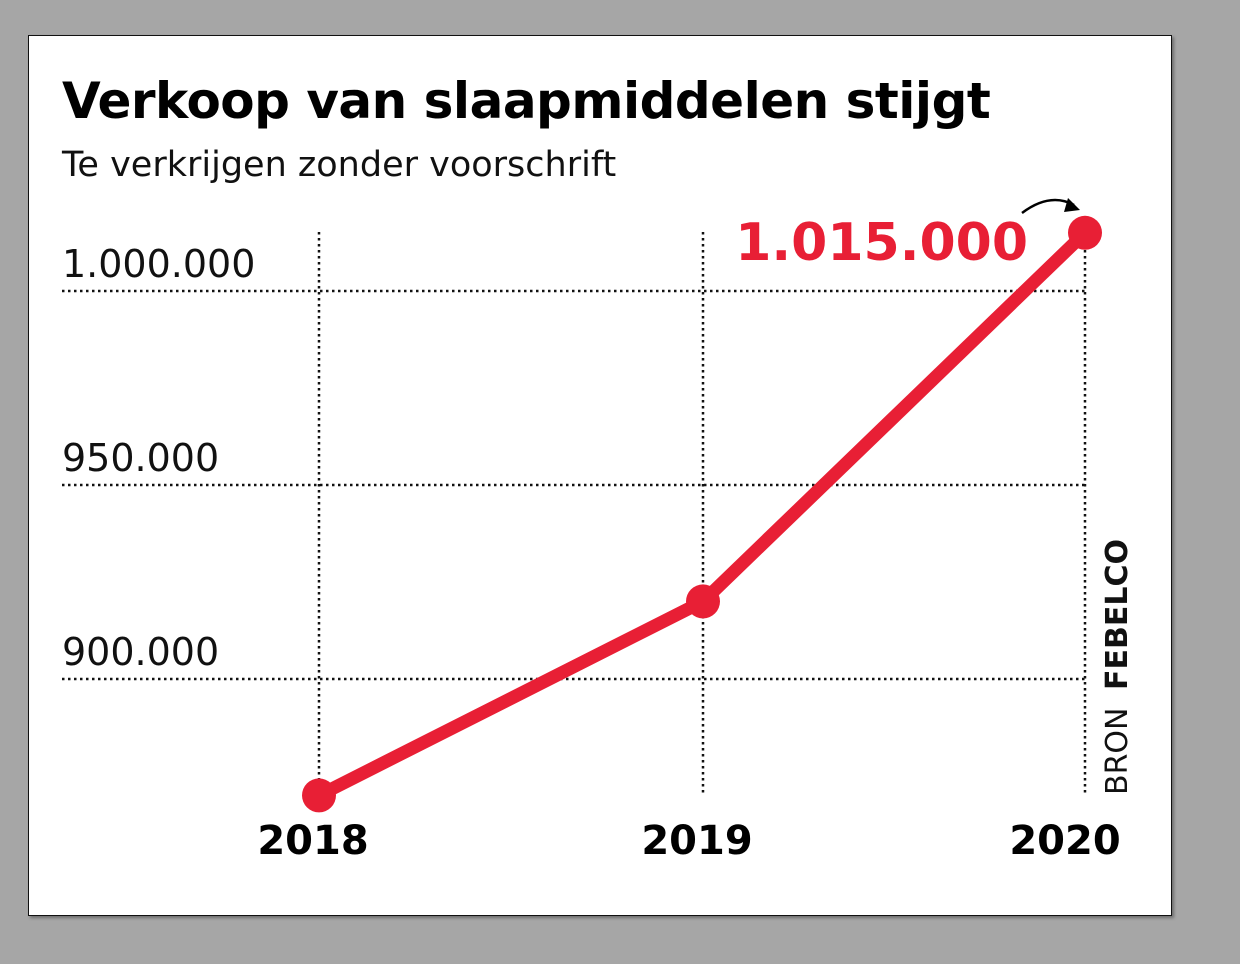 This screenshot has height=964, width=1240. Describe the element at coordinates (158, 264) in the screenshot. I see `y-tick-label: 1.000.000` at that location.